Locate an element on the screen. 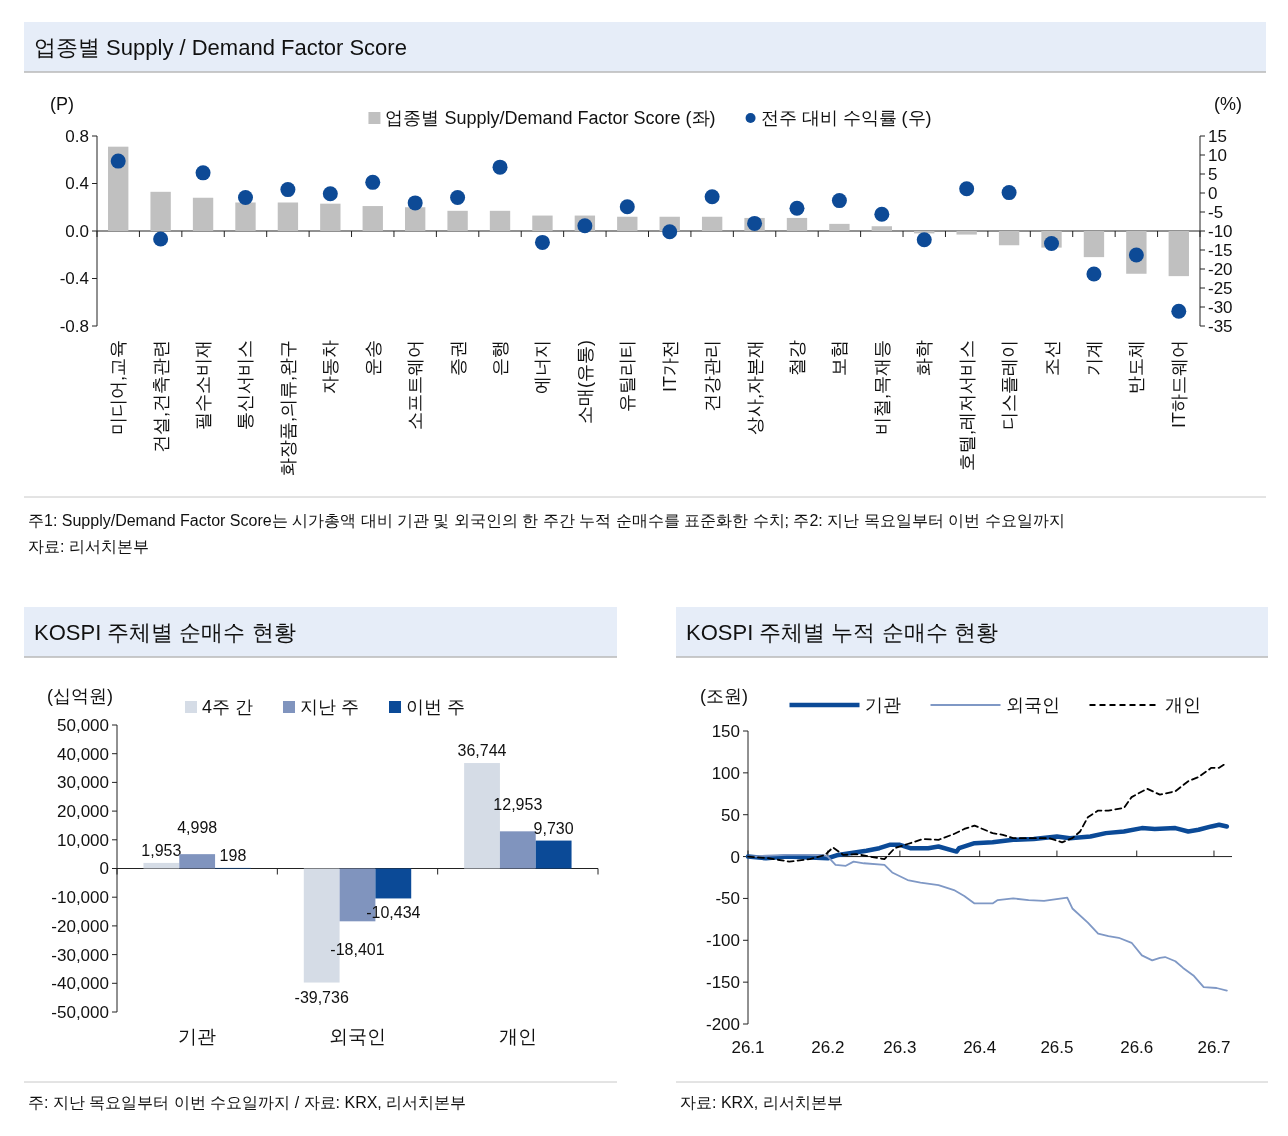 The image size is (1288, 1136). x-tick-label: 유틸리티 is located at coordinates (627, 376).